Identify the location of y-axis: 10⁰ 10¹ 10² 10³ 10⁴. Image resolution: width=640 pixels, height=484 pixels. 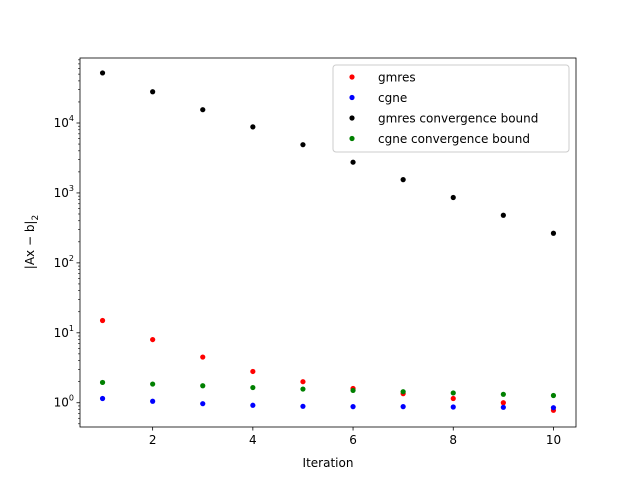
(67, 242).